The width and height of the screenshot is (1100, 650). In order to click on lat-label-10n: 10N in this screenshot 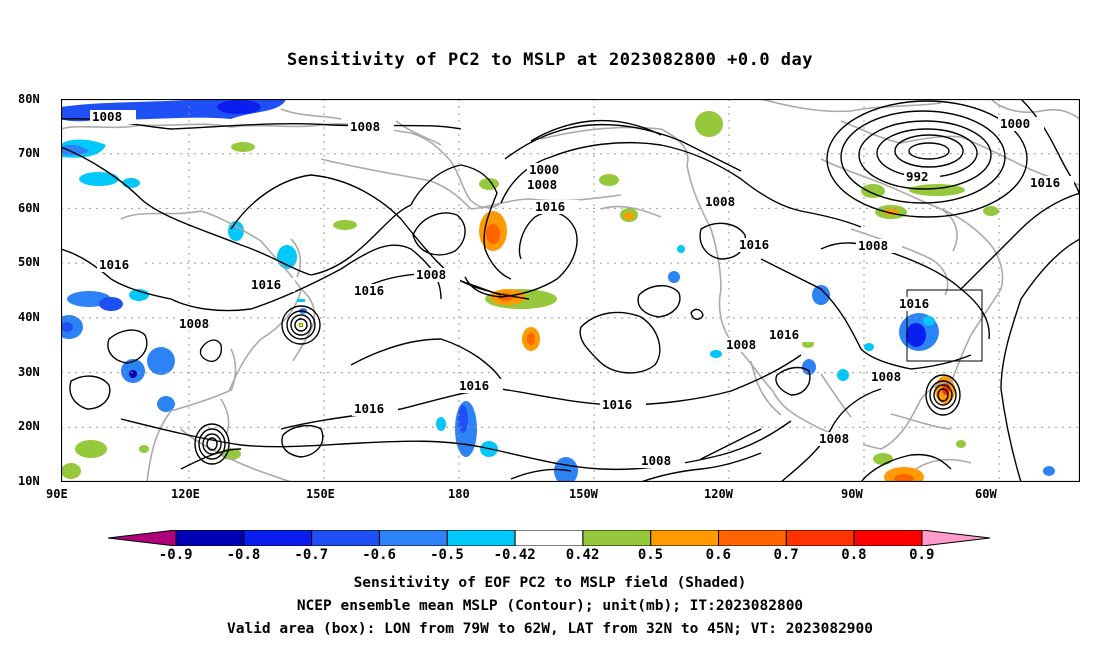, I will do `click(29, 481)`.